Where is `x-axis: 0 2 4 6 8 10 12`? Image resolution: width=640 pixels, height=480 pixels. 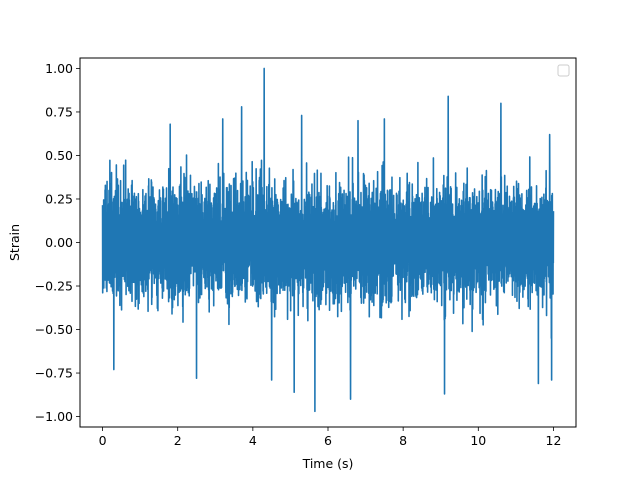
x-axis: 0 2 4 6 8 10 12 is located at coordinates (330, 437).